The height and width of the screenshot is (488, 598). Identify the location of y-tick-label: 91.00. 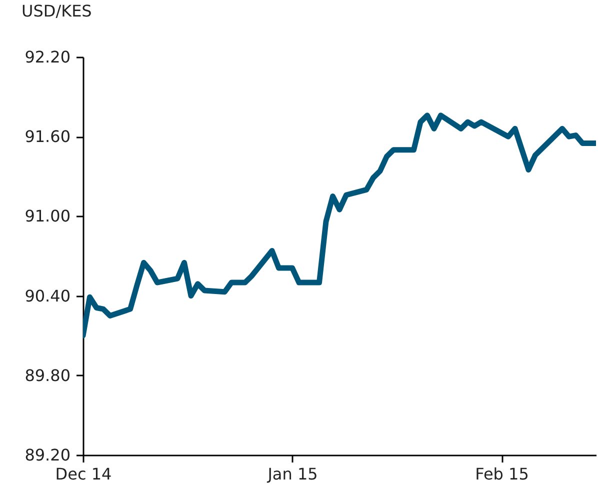
(47, 216).